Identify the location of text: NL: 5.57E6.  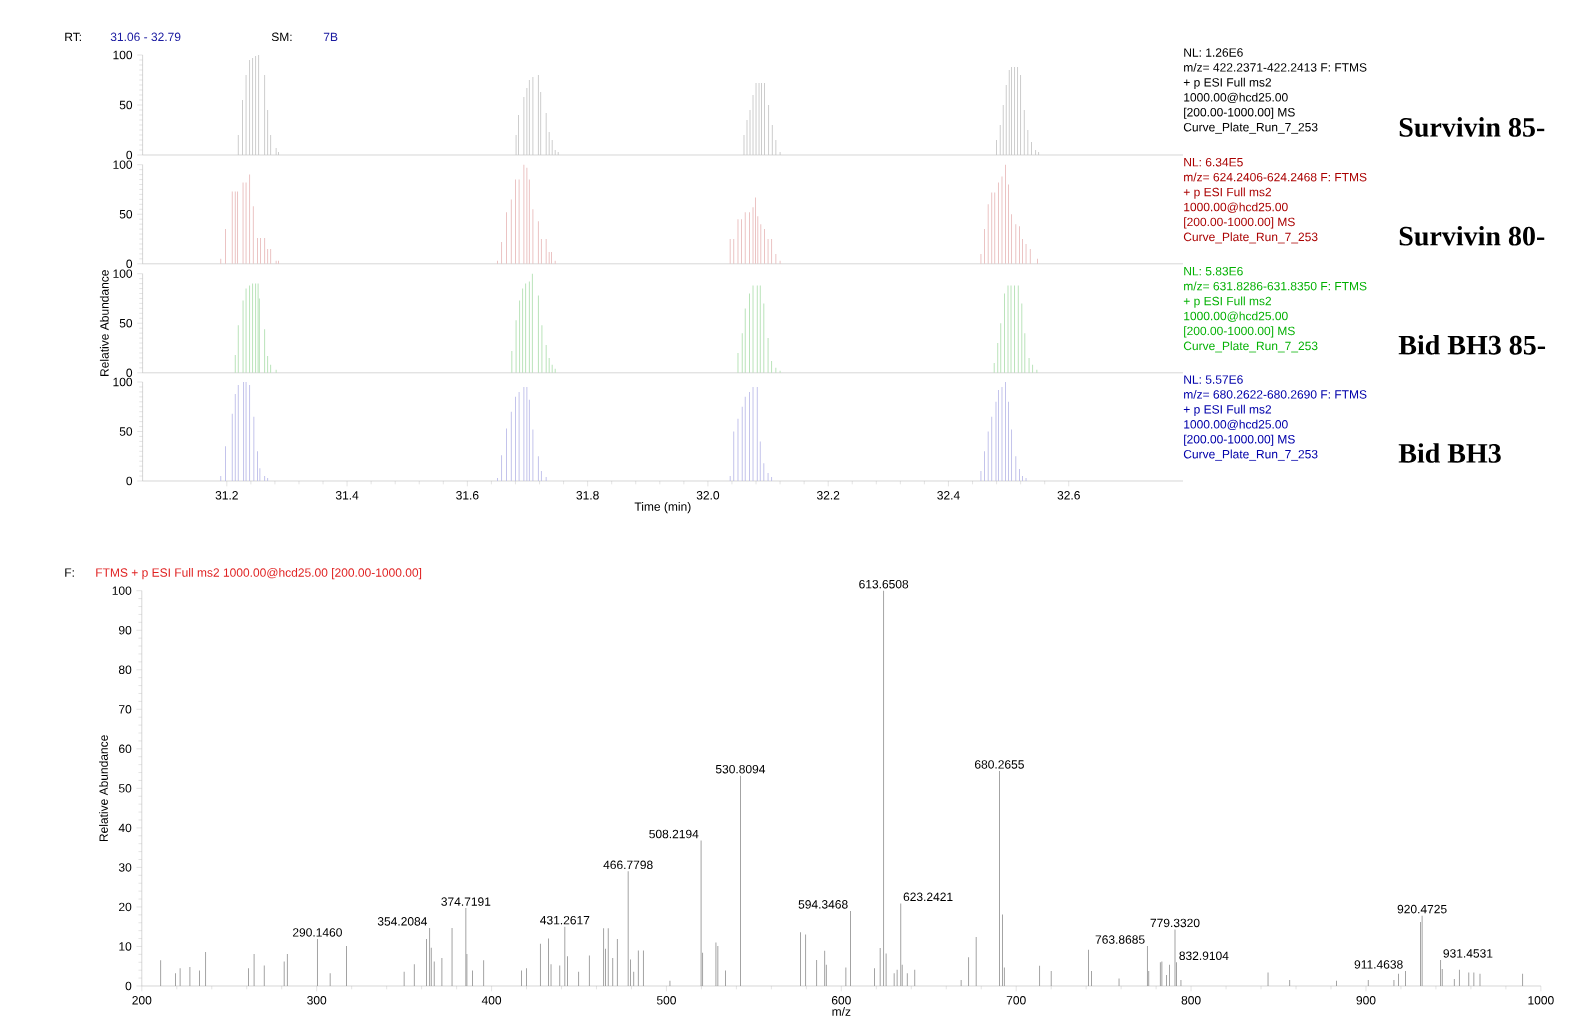
(1213, 379).